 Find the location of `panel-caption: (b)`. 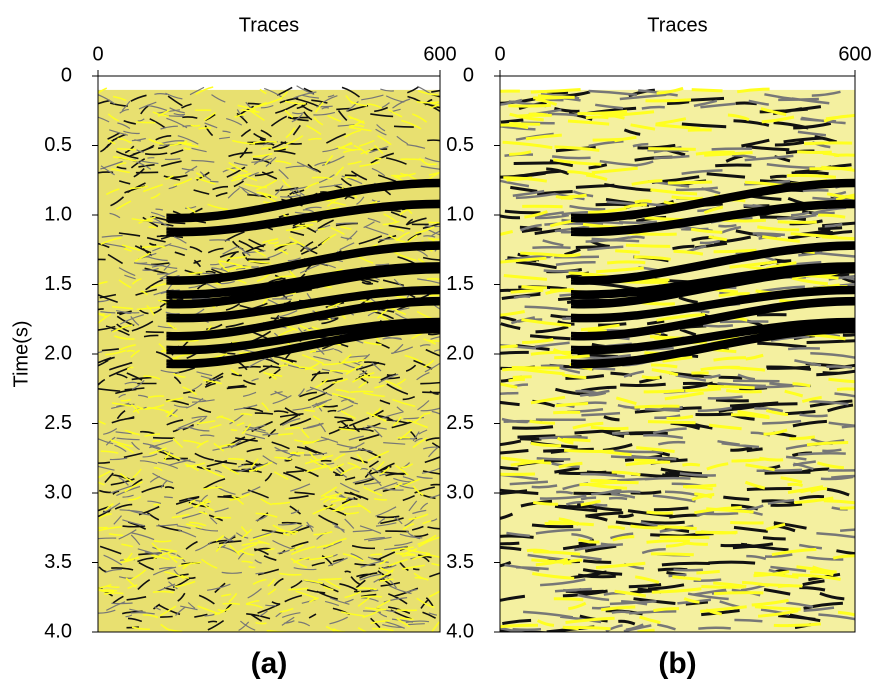

panel-caption: (b) is located at coordinates (677, 663).